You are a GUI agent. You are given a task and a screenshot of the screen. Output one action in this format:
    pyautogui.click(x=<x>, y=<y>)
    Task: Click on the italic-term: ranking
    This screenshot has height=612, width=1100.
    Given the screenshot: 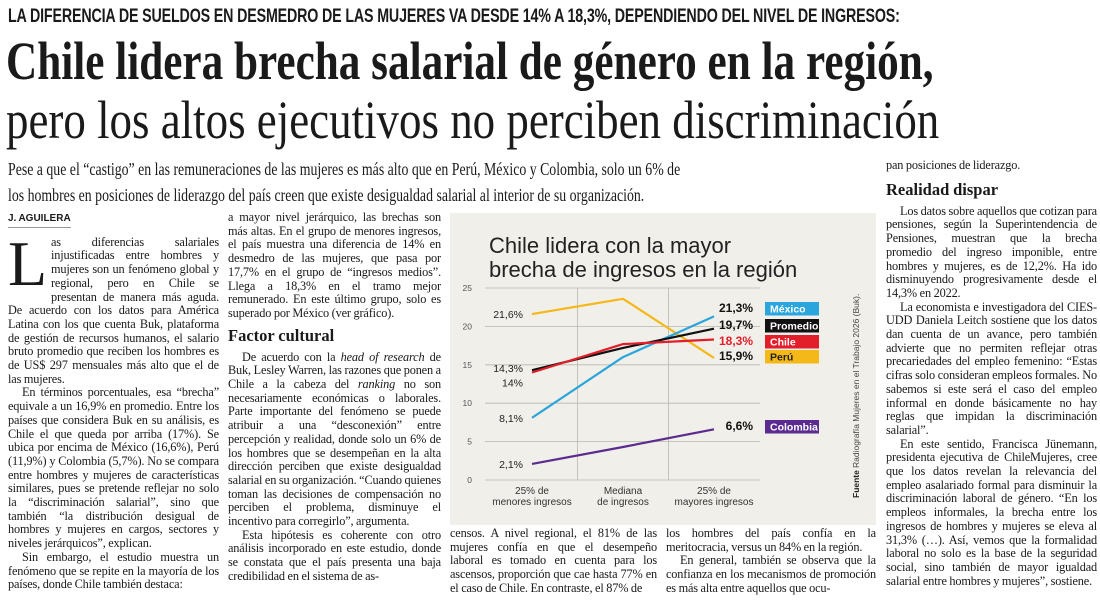 What is the action you would take?
    pyautogui.click(x=376, y=384)
    